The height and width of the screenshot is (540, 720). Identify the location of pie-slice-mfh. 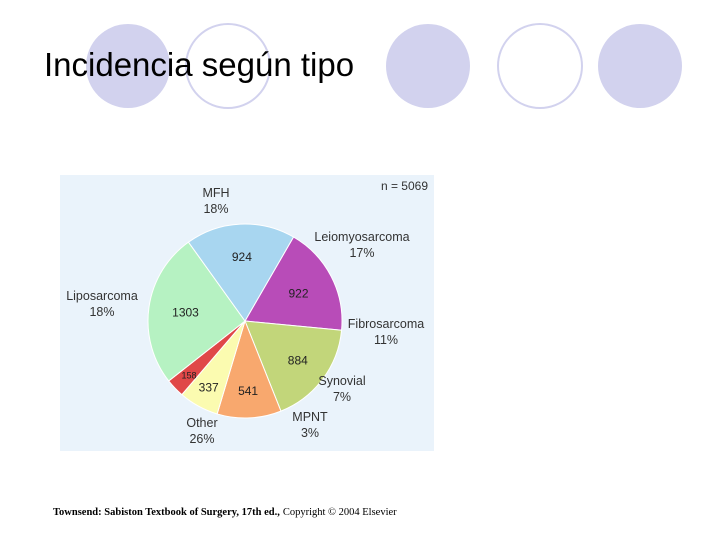
(293, 283).